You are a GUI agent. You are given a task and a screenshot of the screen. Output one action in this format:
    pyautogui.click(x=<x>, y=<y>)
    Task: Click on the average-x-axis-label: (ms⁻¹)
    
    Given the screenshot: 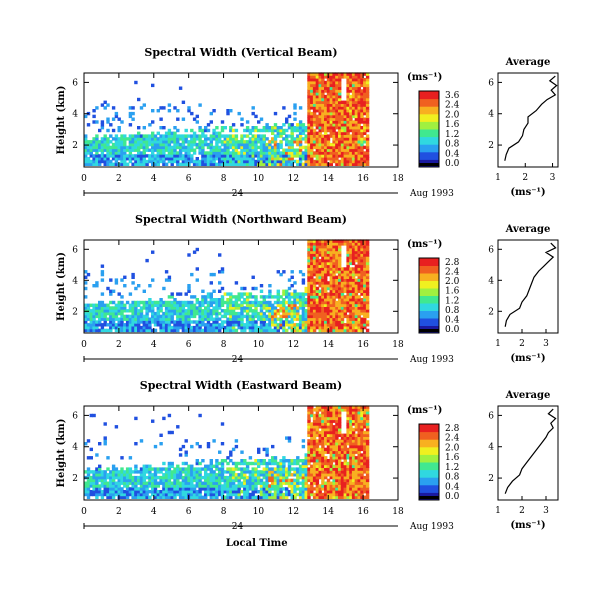 What is the action you would take?
    pyautogui.click(x=527, y=192)
    